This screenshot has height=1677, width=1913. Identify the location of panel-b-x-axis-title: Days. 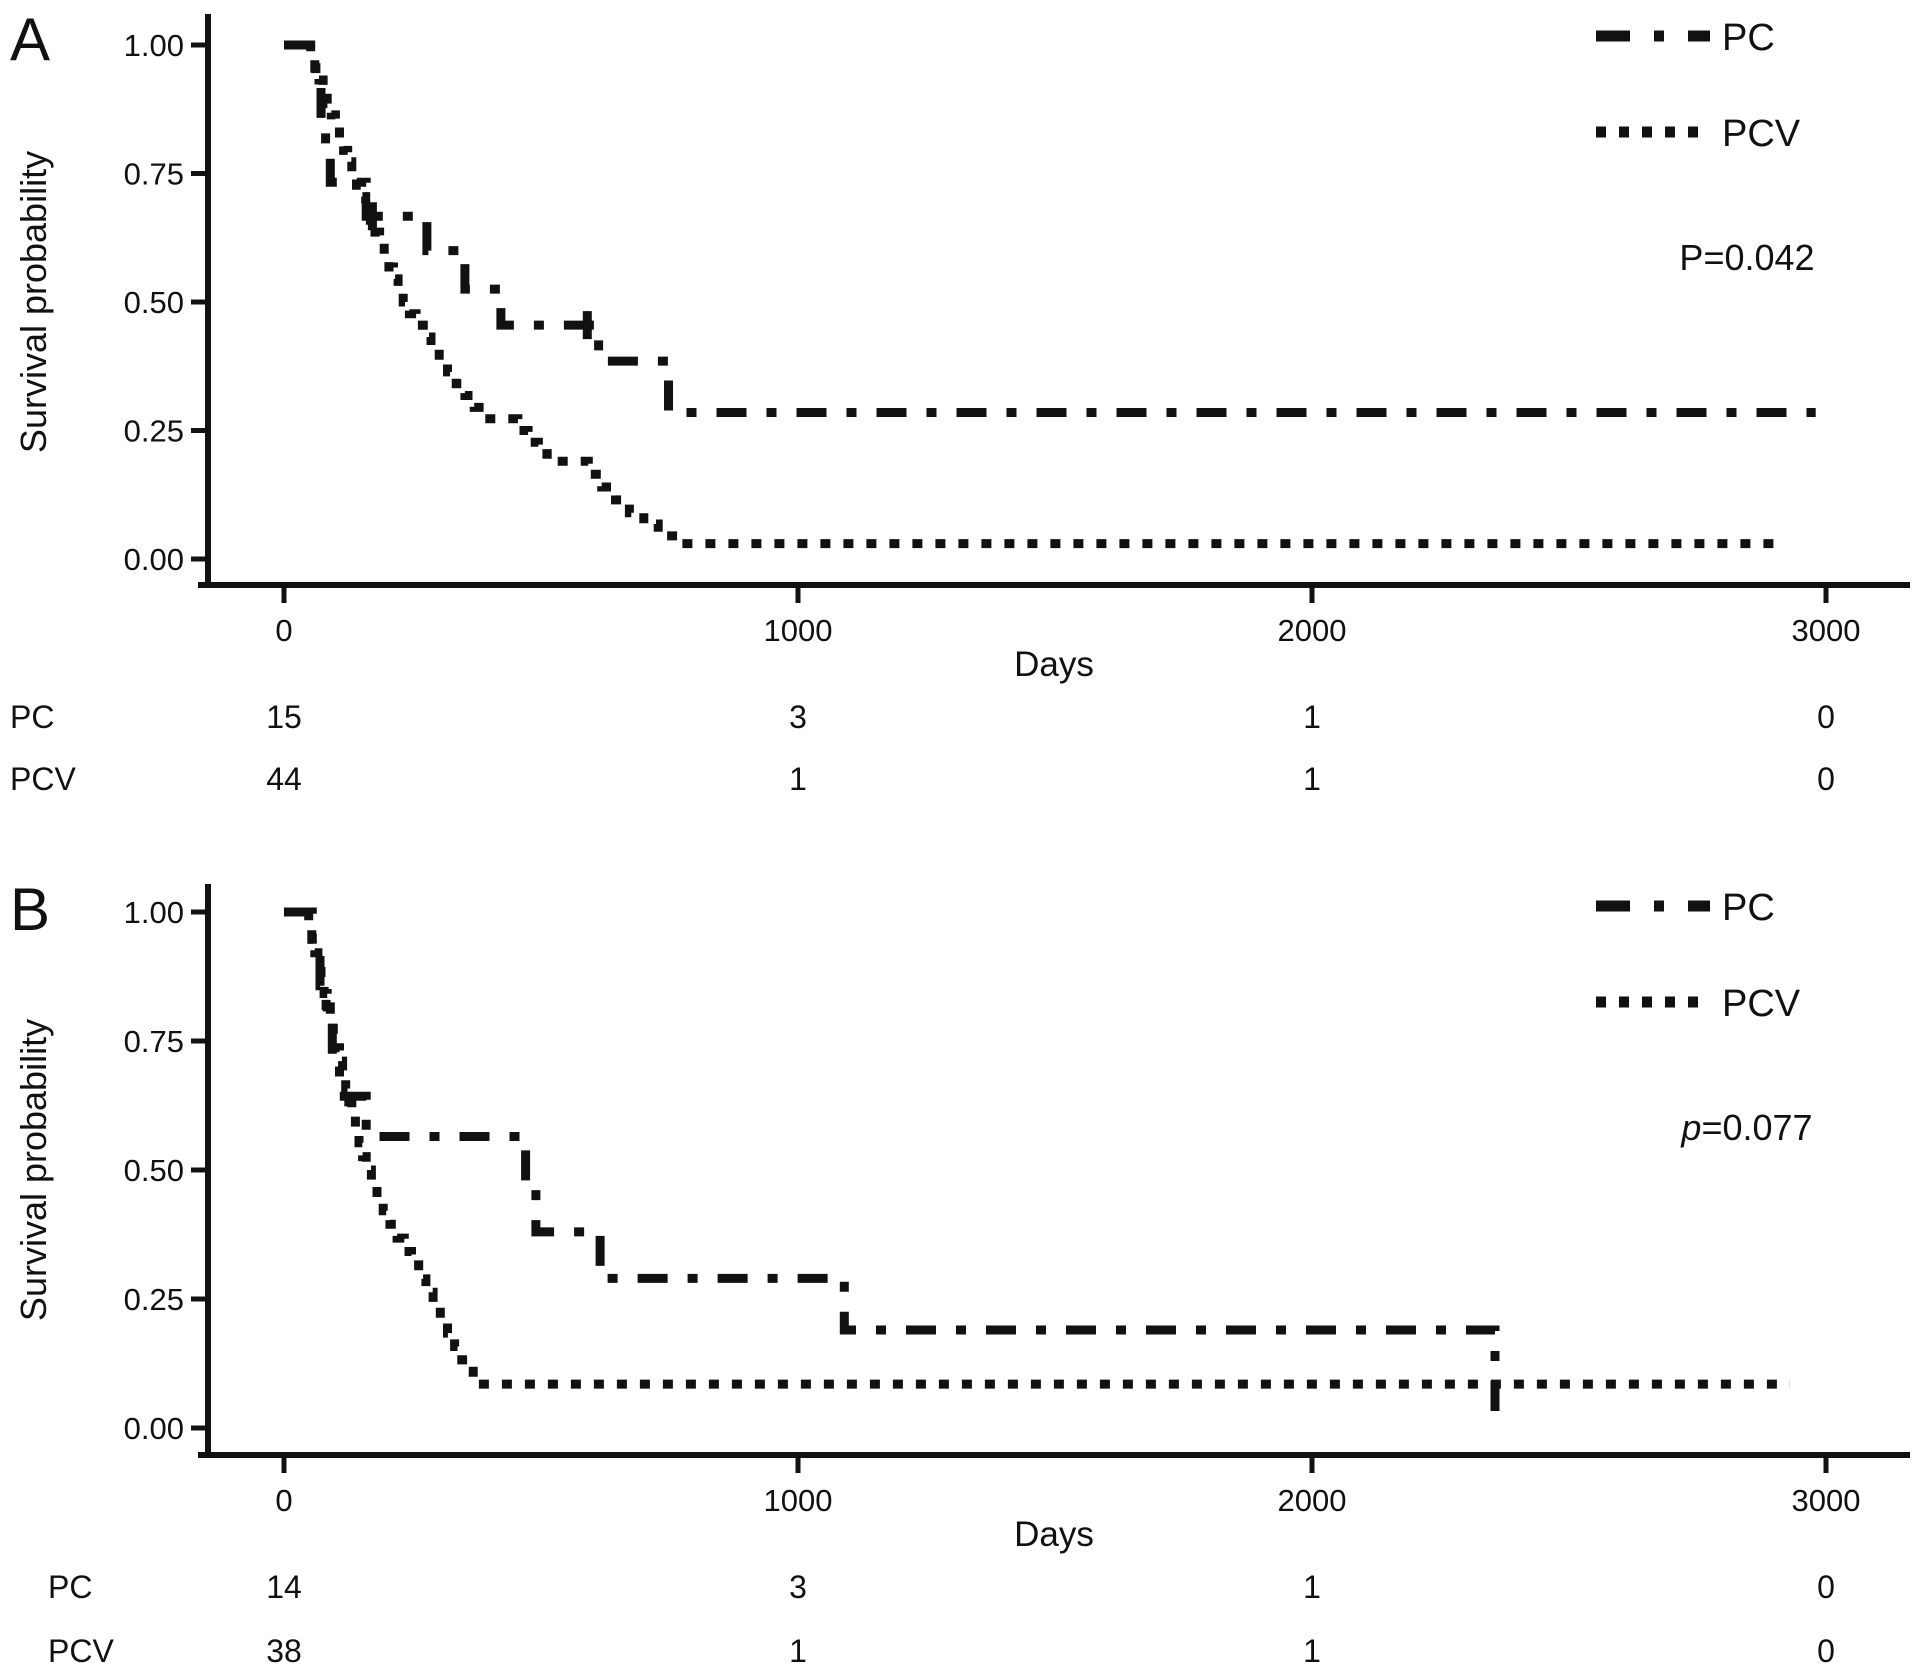
(1054, 1534).